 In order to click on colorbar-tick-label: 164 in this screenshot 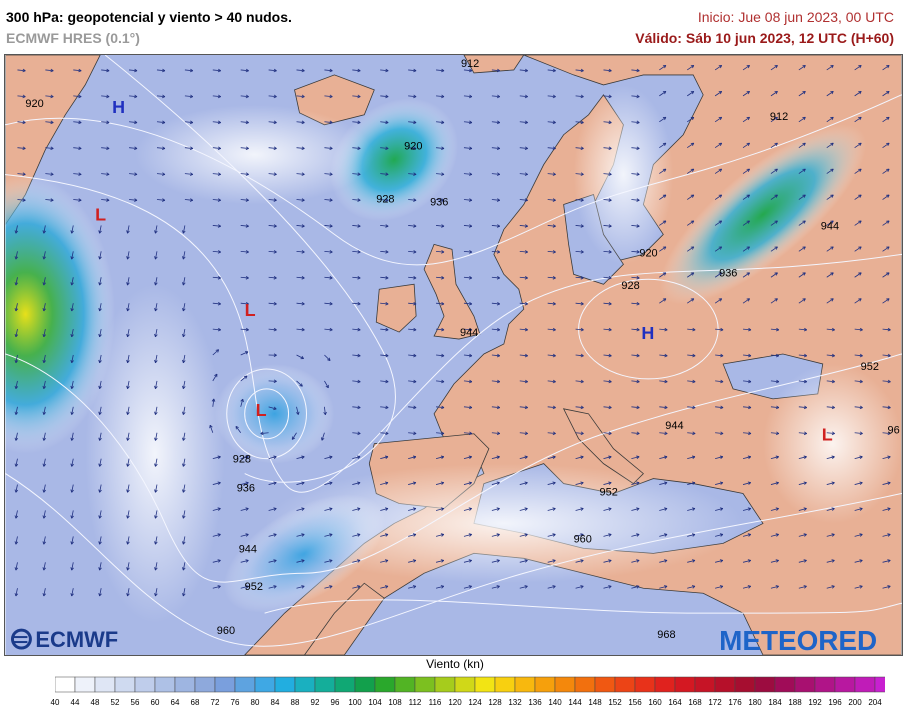, I will do `click(675, 702)`.